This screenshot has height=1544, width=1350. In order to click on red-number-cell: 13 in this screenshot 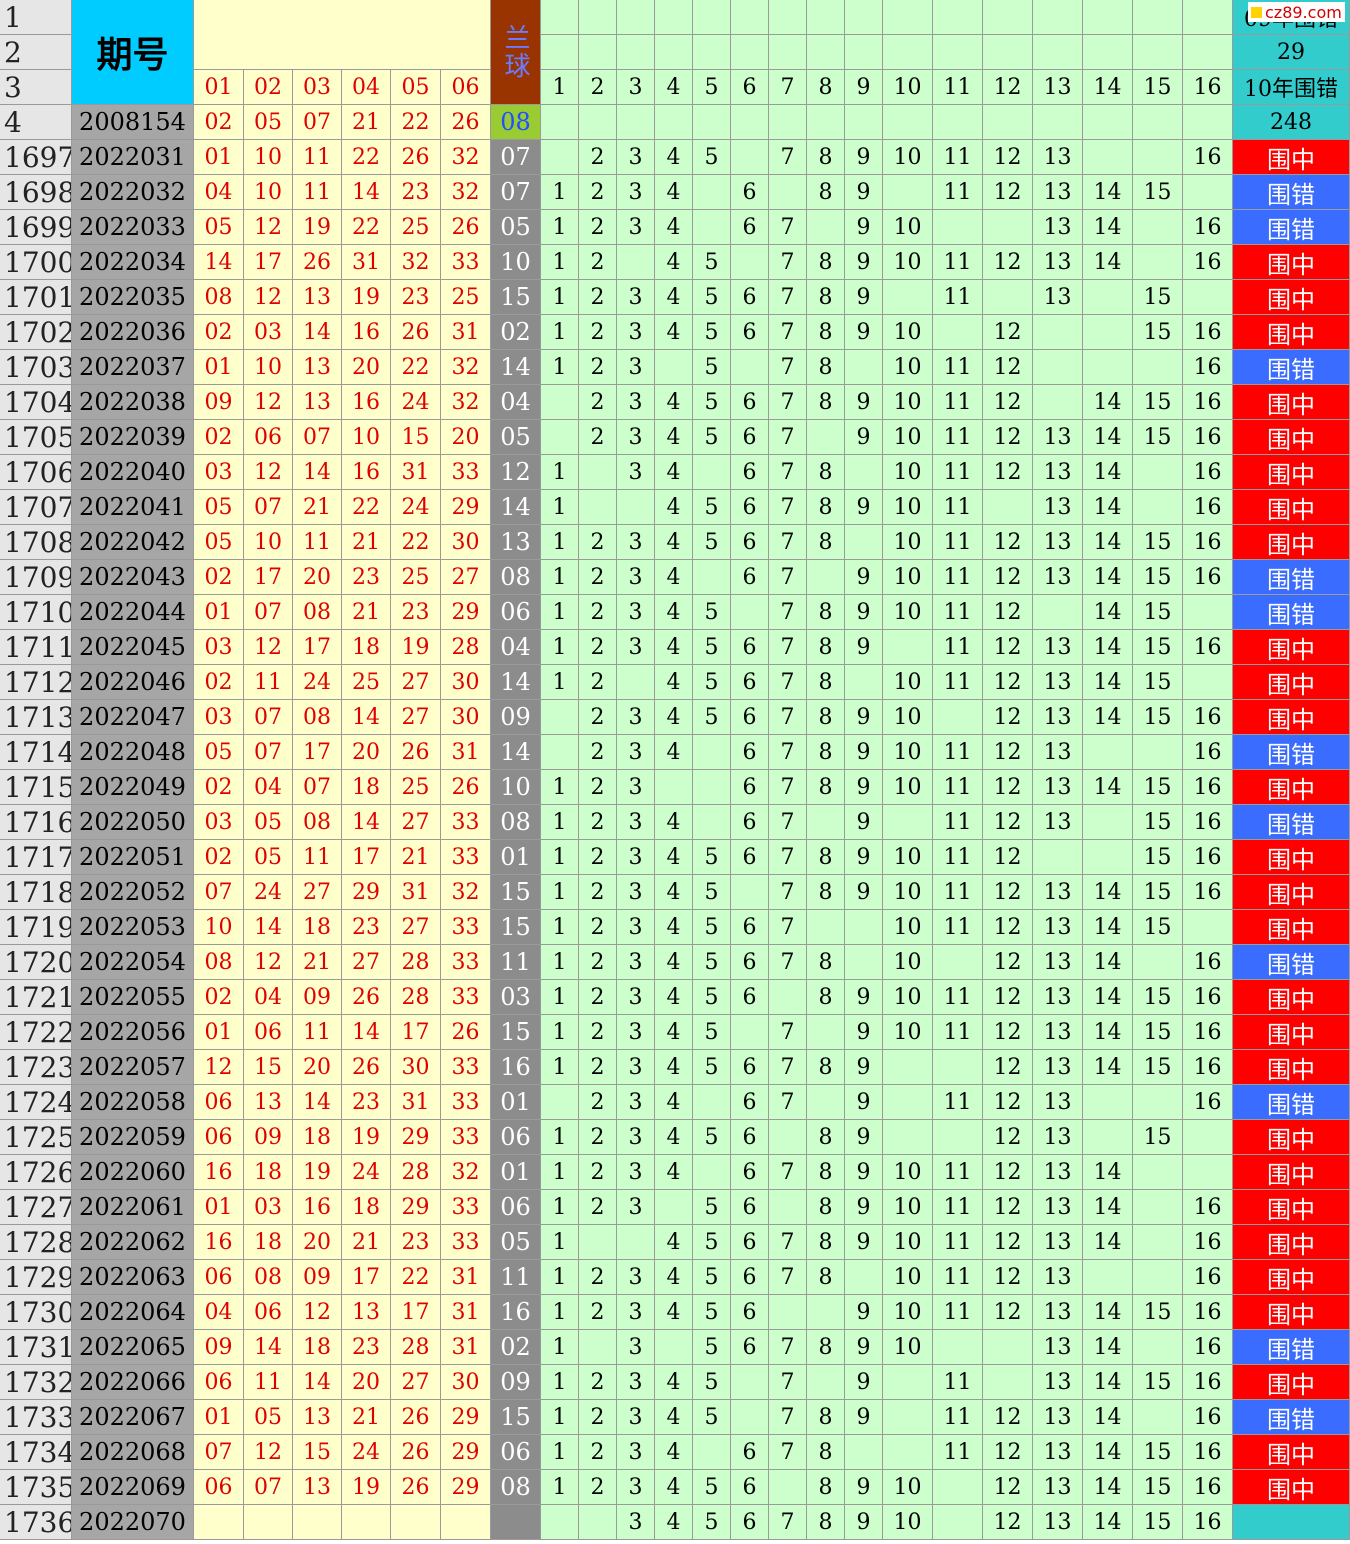, I will do `click(317, 402)`.